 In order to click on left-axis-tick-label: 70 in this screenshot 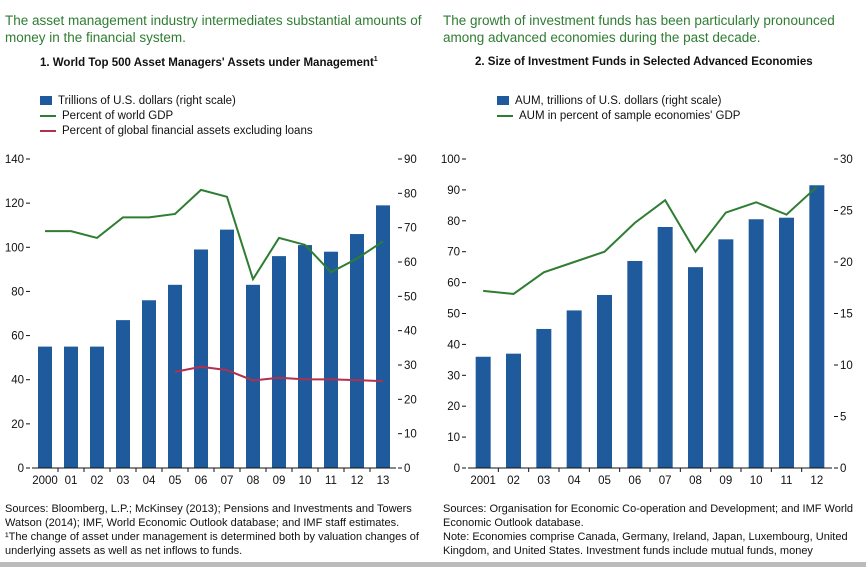, I will do `click(453, 253)`.